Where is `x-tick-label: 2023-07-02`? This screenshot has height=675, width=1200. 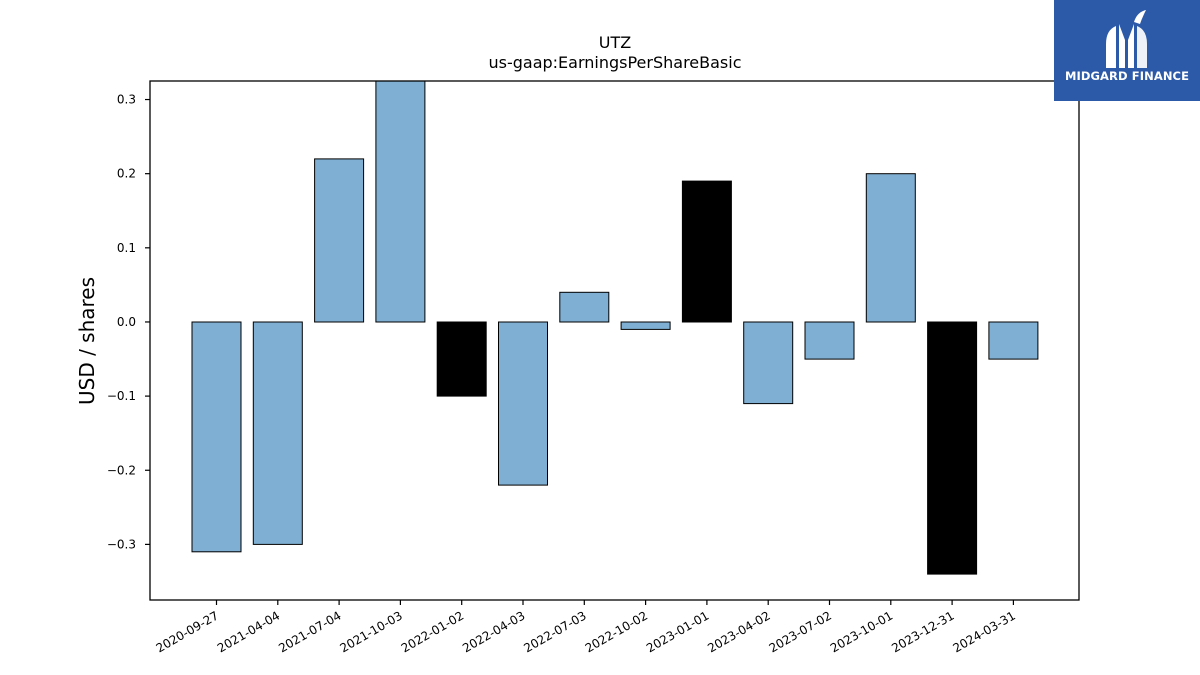 x-tick-label: 2023-07-02 is located at coordinates (800, 631).